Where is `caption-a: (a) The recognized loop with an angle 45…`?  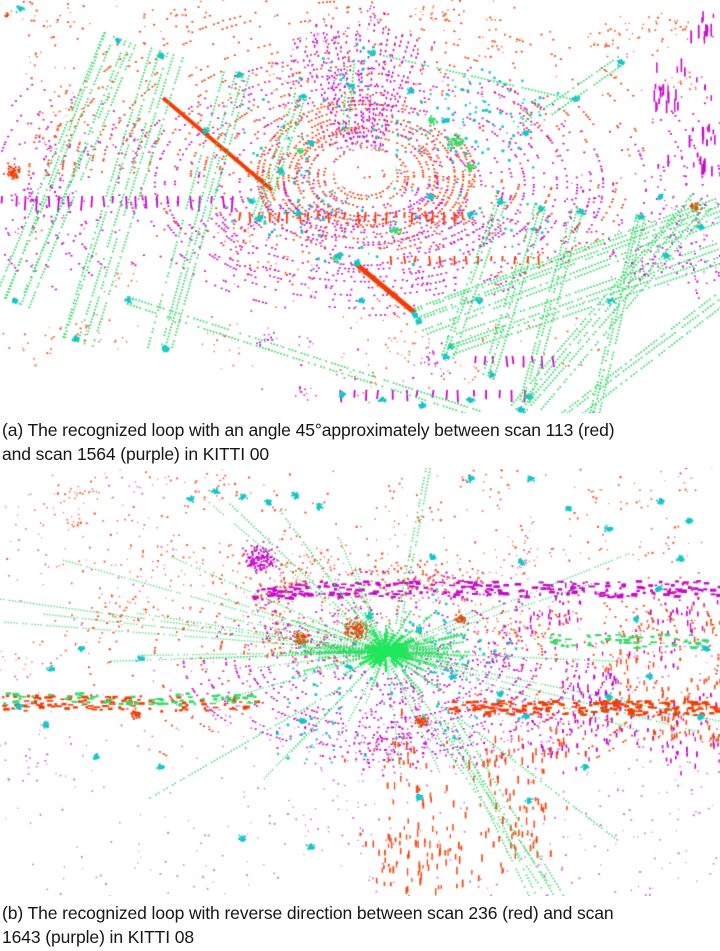
caption-a: (a) The recognized loop with an angle 45… is located at coordinates (360, 440).